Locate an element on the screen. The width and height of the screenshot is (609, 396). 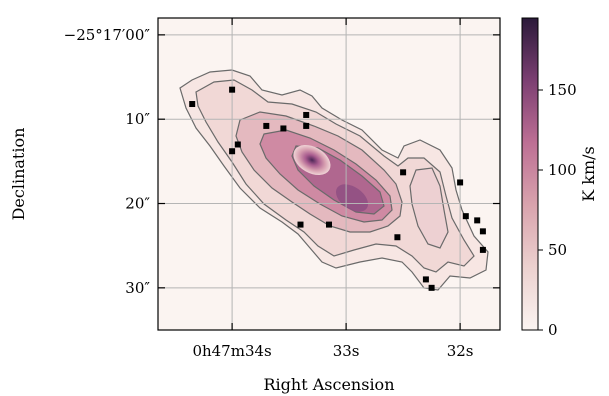
y-axis-label: Declination is located at coordinates (18, 174).